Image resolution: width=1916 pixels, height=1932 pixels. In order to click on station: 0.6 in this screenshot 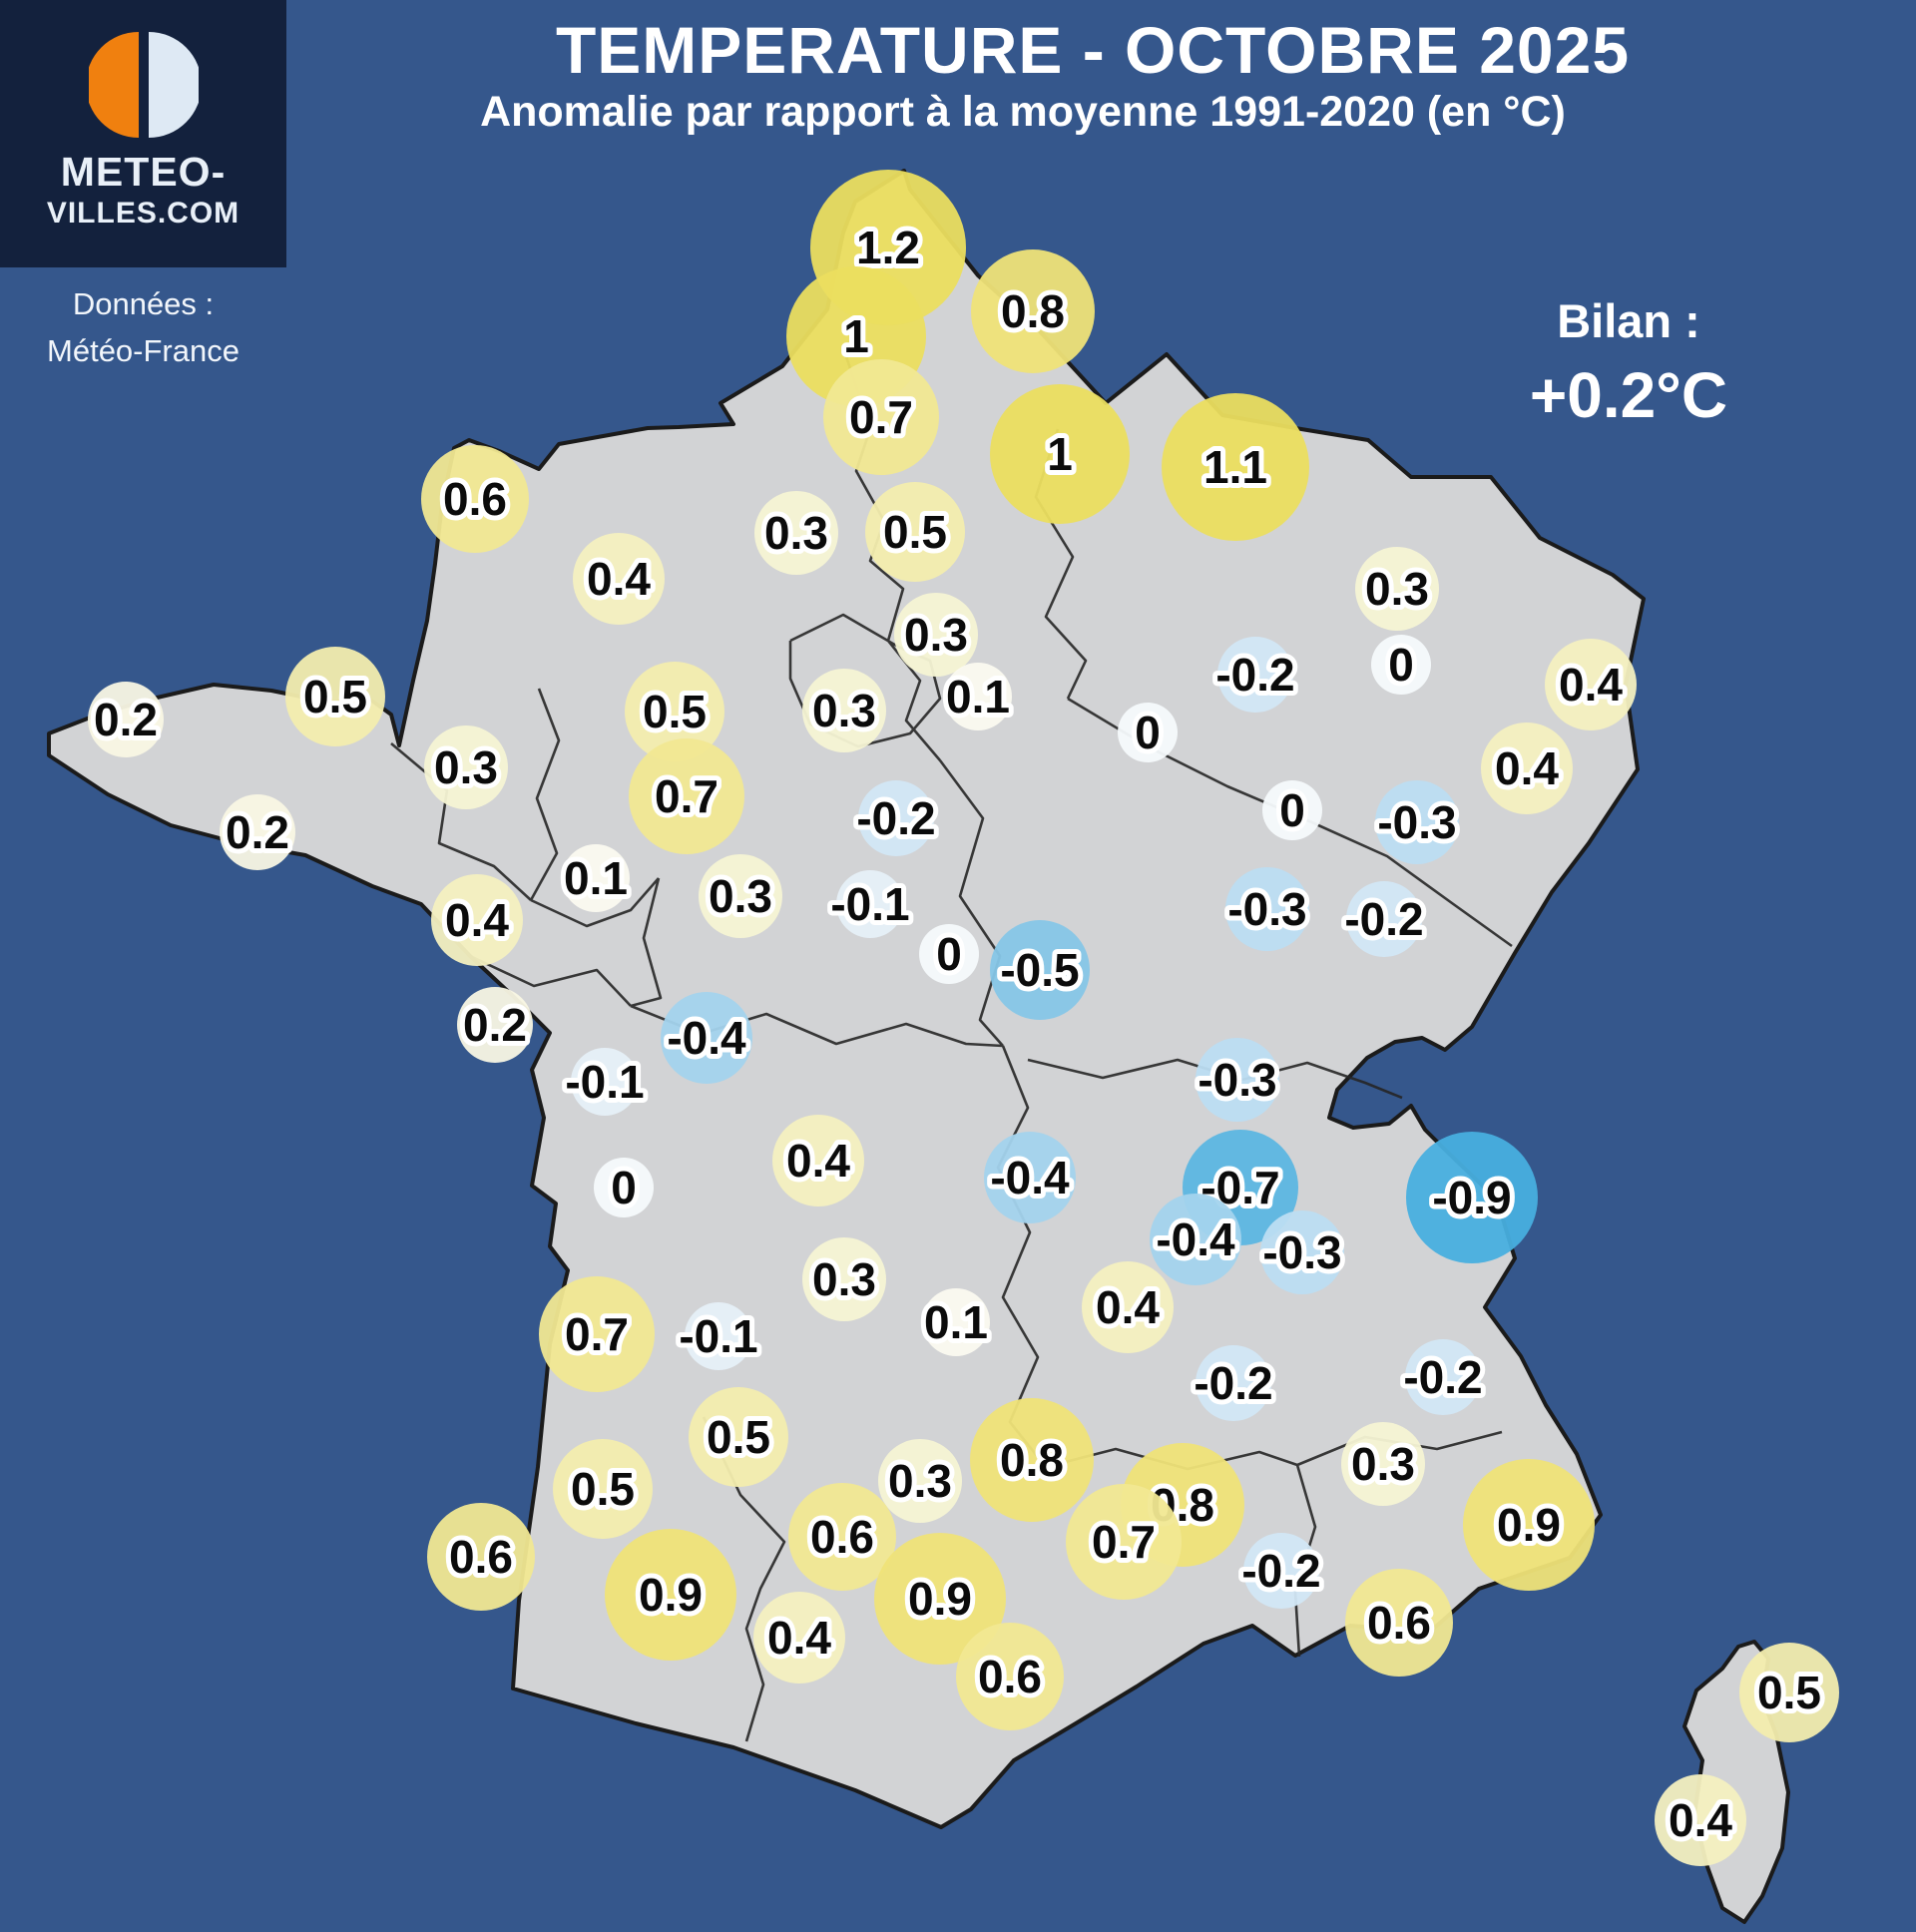, I will do `click(1010, 1676)`.